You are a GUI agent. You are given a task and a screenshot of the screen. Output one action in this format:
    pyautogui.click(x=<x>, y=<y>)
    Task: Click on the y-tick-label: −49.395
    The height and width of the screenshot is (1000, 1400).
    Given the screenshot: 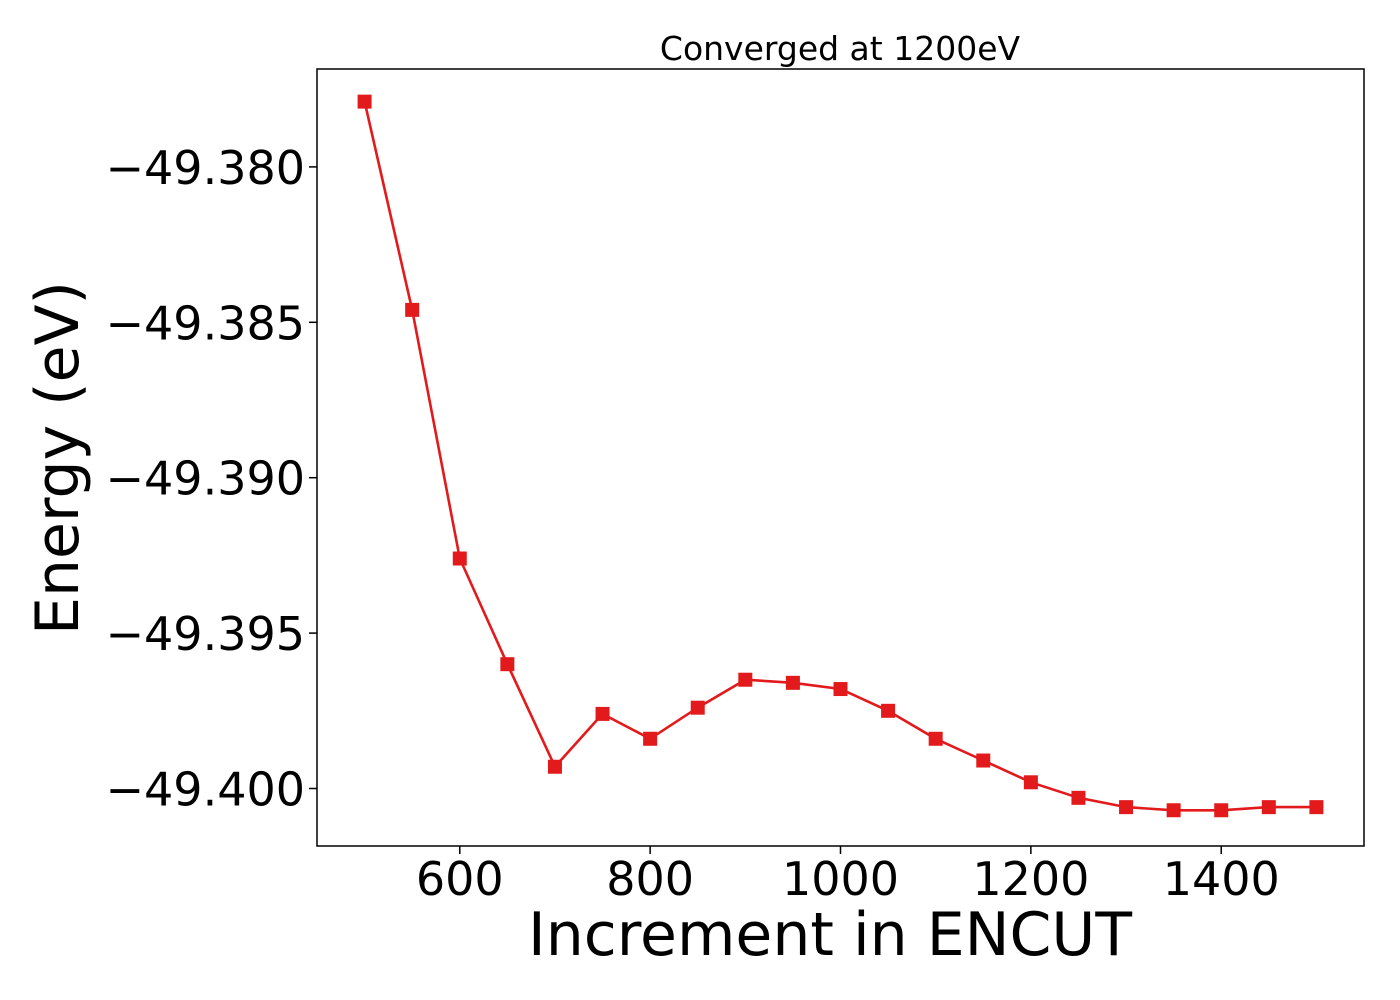 What is the action you would take?
    pyautogui.click(x=206, y=634)
    